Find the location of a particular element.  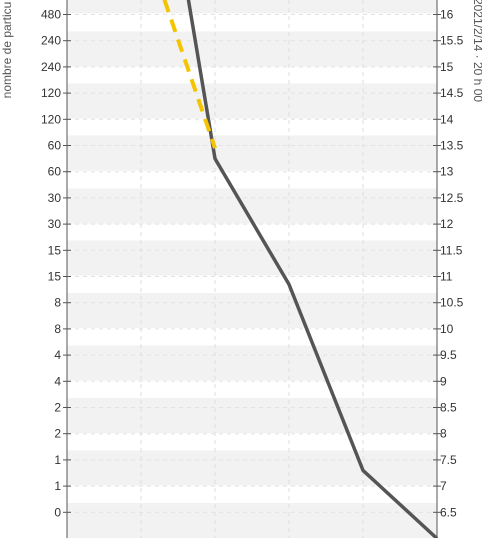

right-tick-label: 16 is located at coordinates (447, 15).